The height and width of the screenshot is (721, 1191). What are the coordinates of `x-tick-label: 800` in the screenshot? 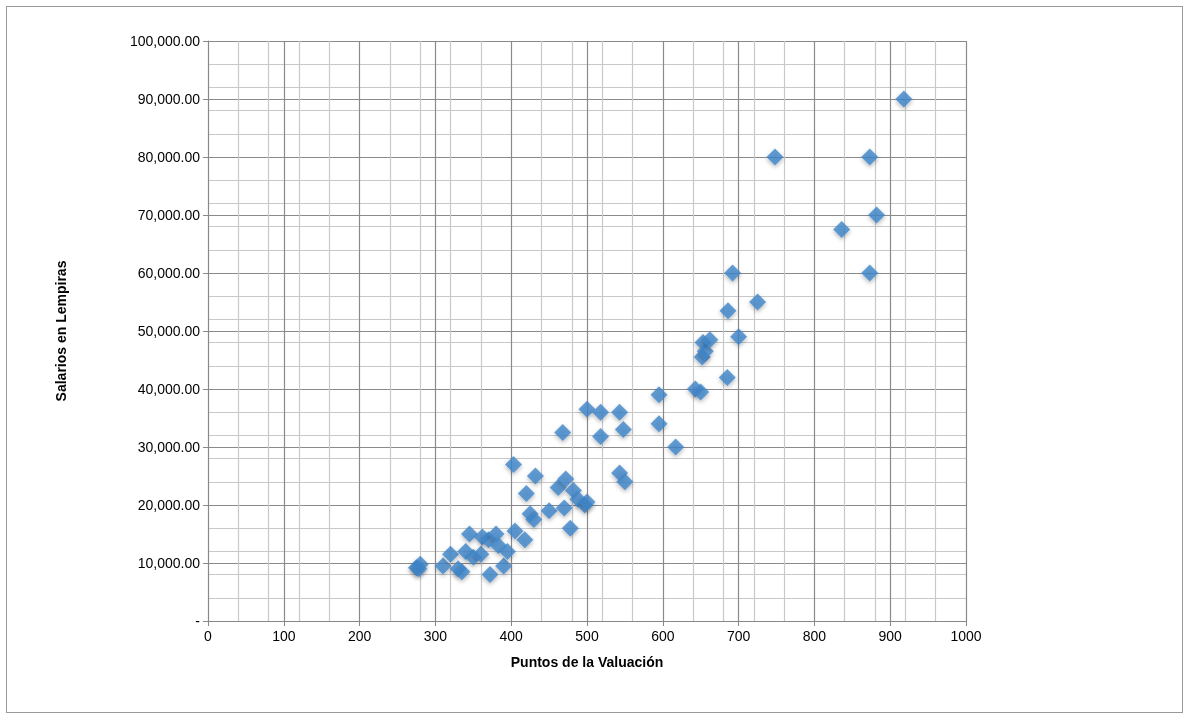 It's located at (814, 636).